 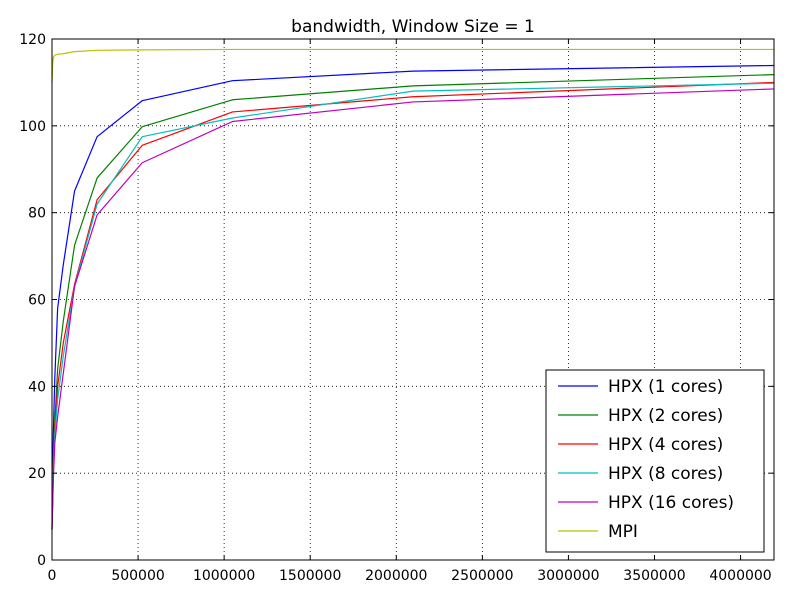 I want to click on x-tick-label: 1500000, so click(x=310, y=576).